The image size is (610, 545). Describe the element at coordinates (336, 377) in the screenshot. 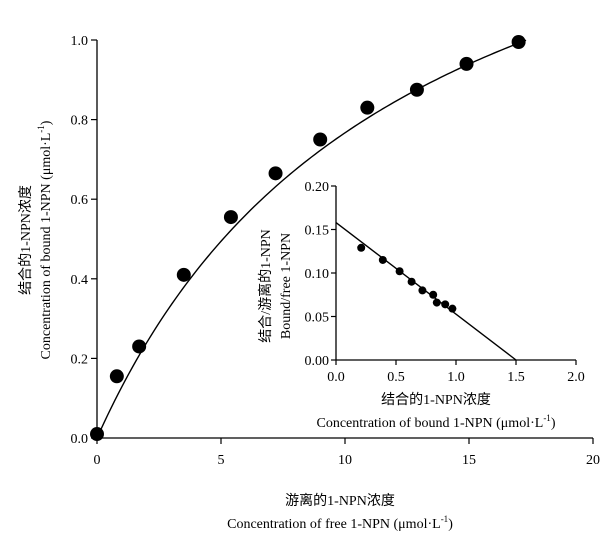

I see `inset-x-tick-label: 0.0` at that location.